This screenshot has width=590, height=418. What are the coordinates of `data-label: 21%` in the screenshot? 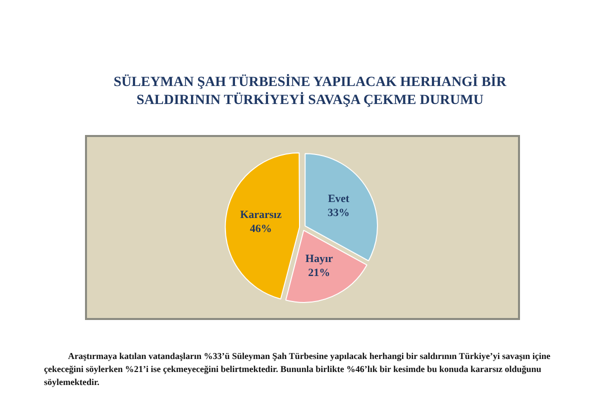 It's located at (319, 272).